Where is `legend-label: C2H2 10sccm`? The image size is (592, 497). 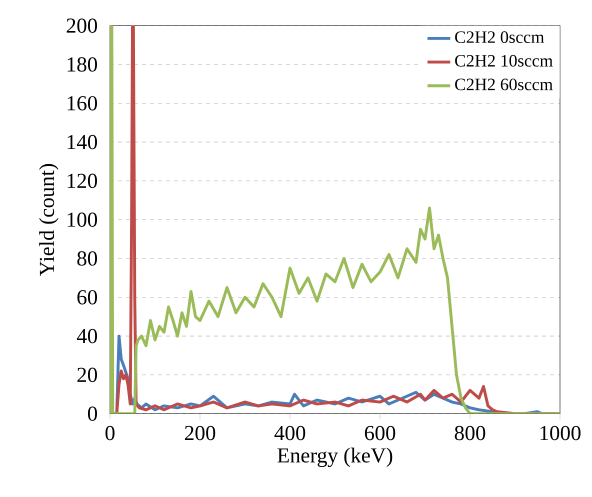 legend-label: C2H2 10sccm is located at coordinates (504, 60).